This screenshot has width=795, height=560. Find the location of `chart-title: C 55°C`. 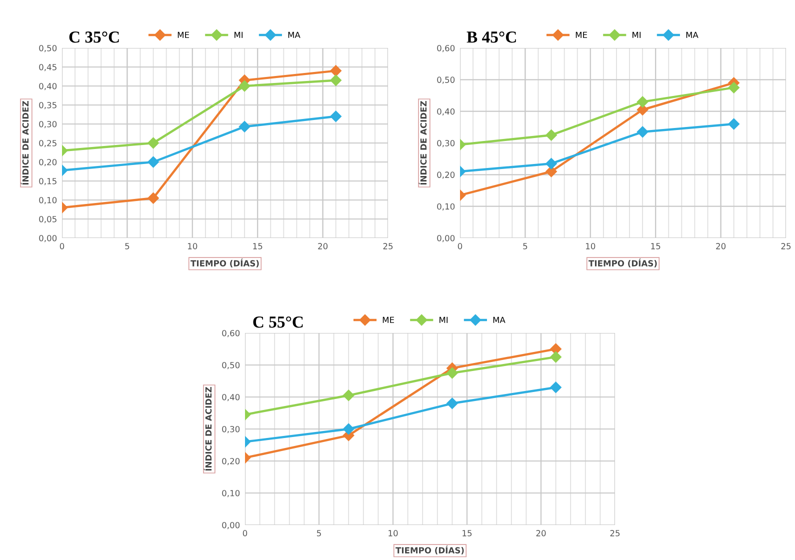

chart-title: C 55°C is located at coordinates (278, 322).